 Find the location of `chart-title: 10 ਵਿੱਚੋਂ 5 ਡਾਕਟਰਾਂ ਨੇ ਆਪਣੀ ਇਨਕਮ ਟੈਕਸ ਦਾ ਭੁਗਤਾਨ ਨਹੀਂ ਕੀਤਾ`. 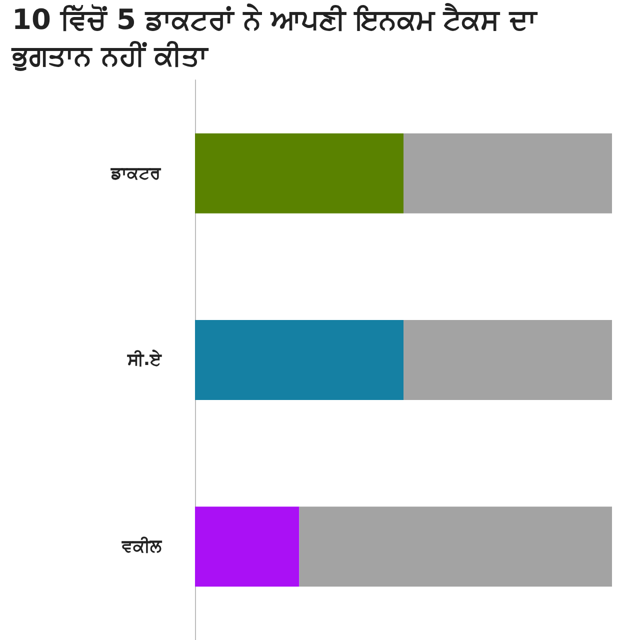

chart-title: 10 ਵਿੱਚੋਂ 5 ਡਾਕਟਰਾਂ ਨੇ ਆਪਣੀ ਇਨਕਮ ਟੈਕਸ ਦਾ ਭੁਗਤਾਨ ਨਹੀਂ ਕੀਤਾ is located at coordinates (275, 38).